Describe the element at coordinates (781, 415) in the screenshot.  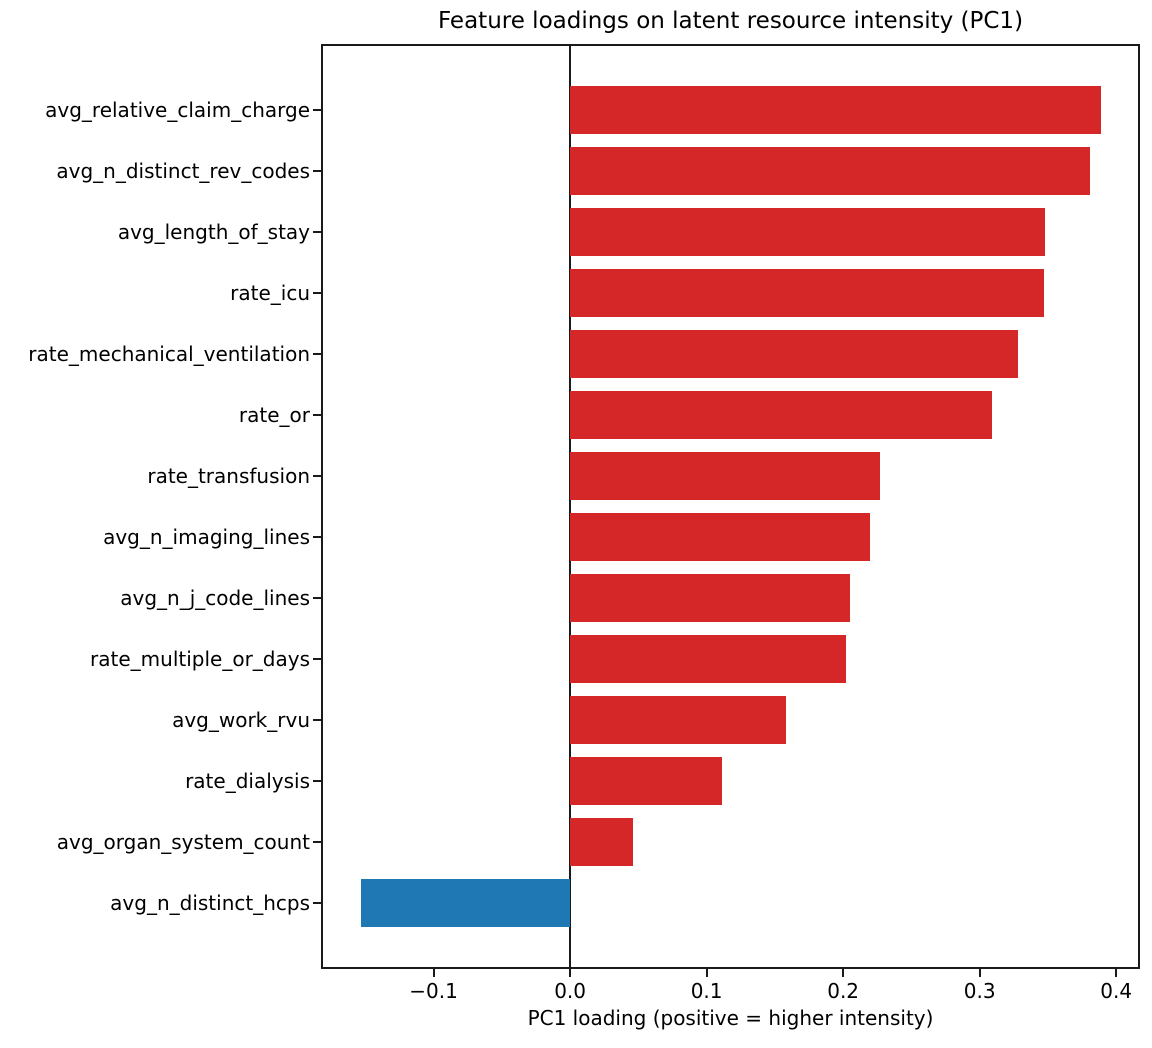
I see `bar-rate_or` at that location.